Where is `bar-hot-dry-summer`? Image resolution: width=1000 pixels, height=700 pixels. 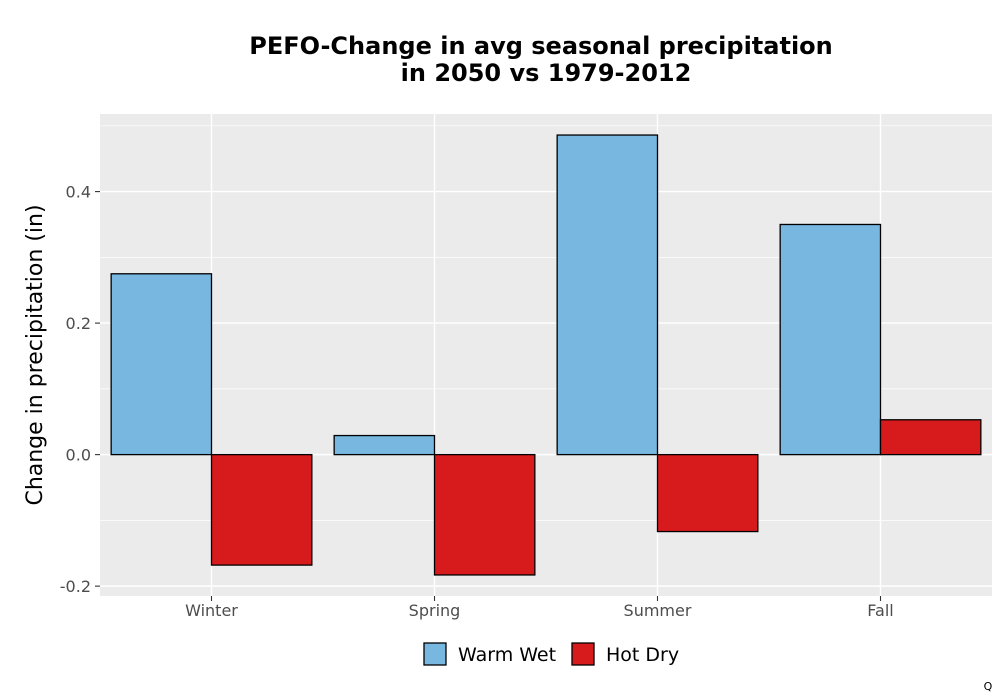 bar-hot-dry-summer is located at coordinates (707, 493).